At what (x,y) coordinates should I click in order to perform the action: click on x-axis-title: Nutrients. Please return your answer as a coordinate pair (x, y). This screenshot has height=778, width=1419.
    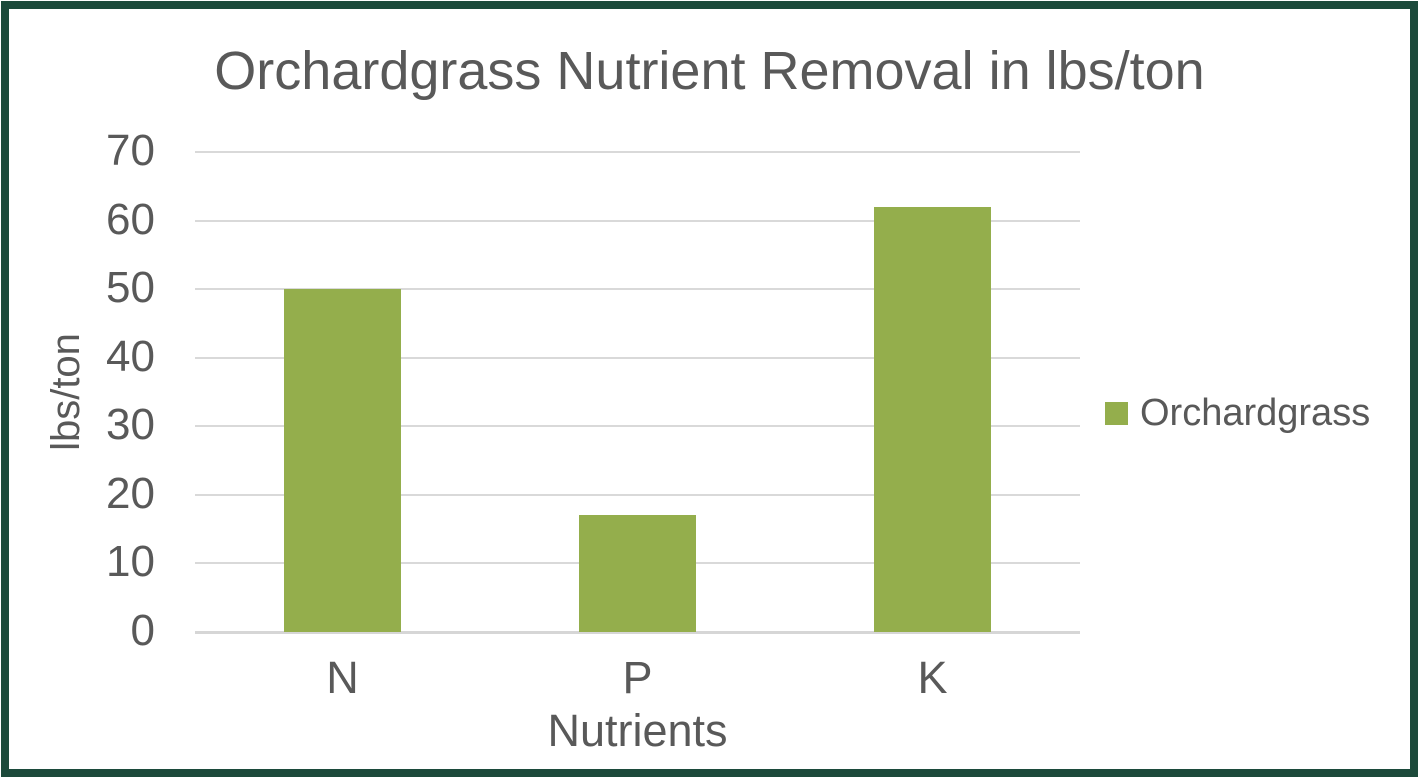
    Looking at the image, I should click on (637, 730).